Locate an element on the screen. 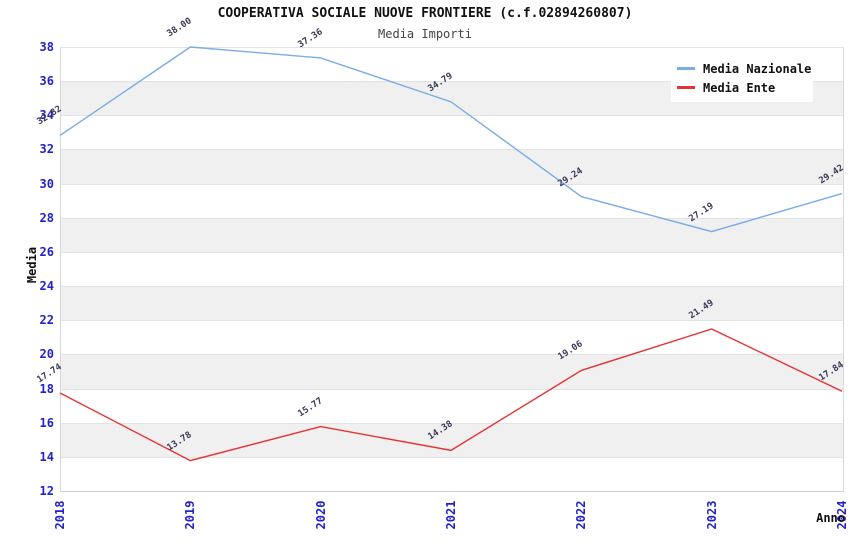 The image size is (850, 550). legend-label: Media Nazionale is located at coordinates (757, 68).